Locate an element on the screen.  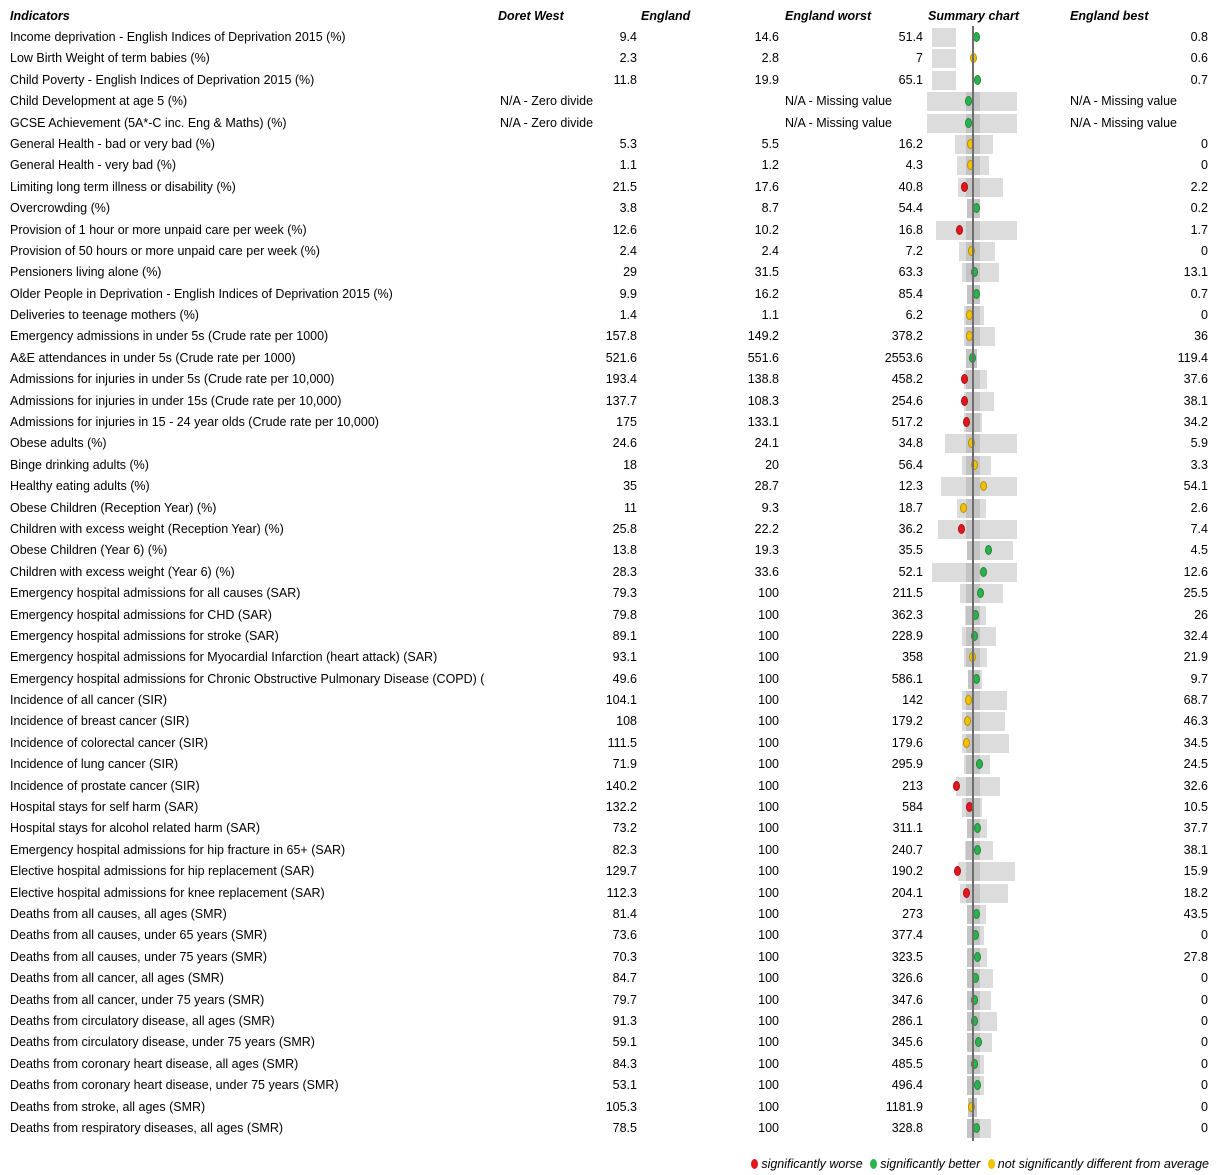
england-worst-value: 295.9 is located at coordinates (907, 764).